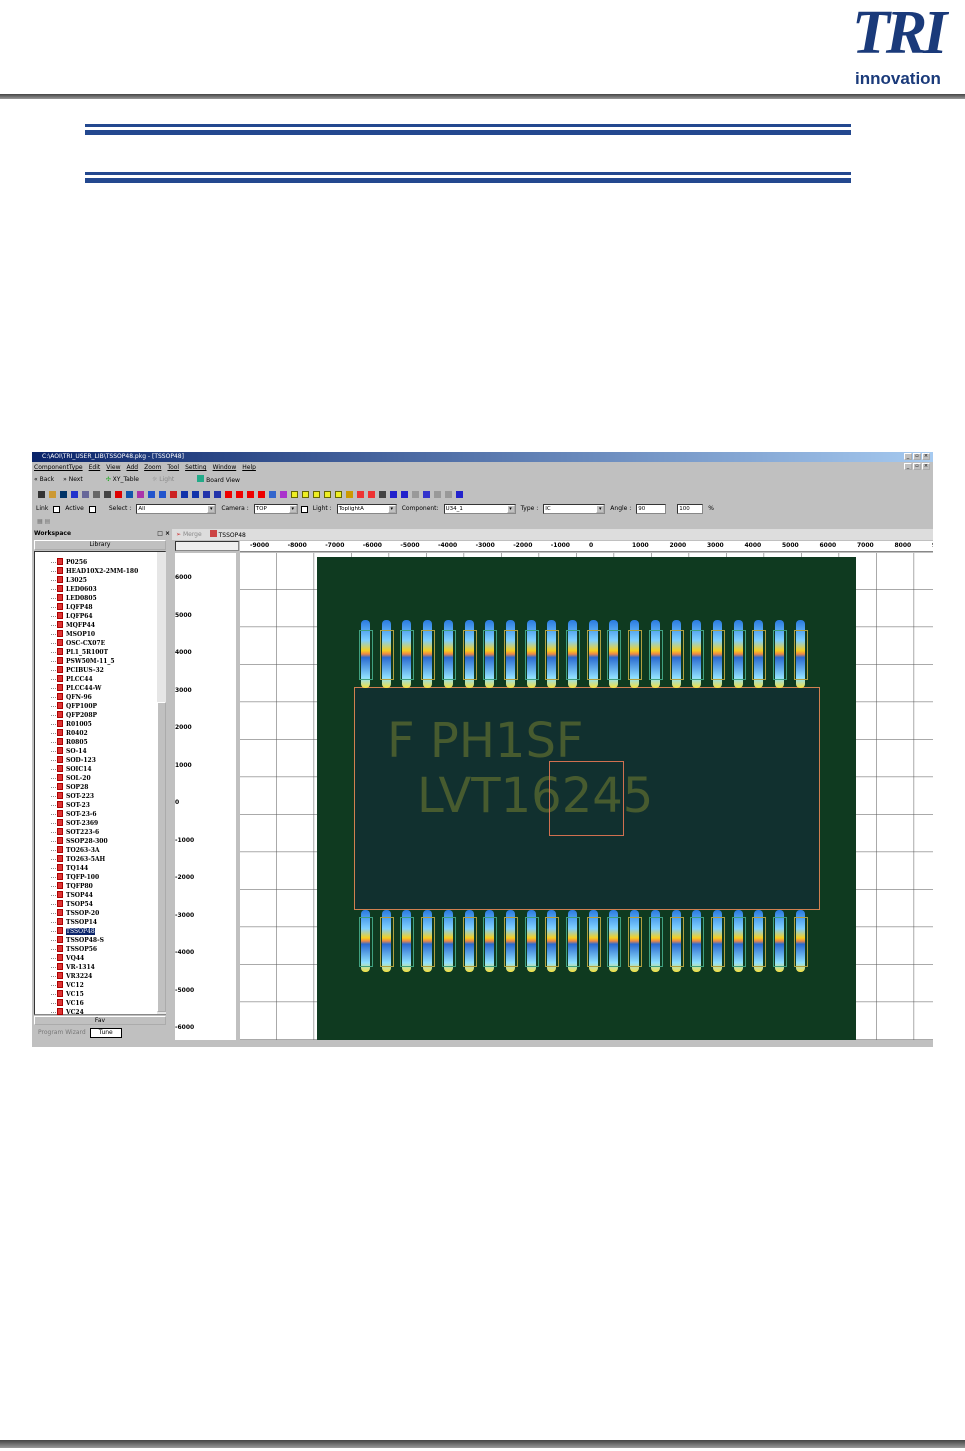 The height and width of the screenshot is (1451, 965). I want to click on camera-checkbox, so click(304, 509).